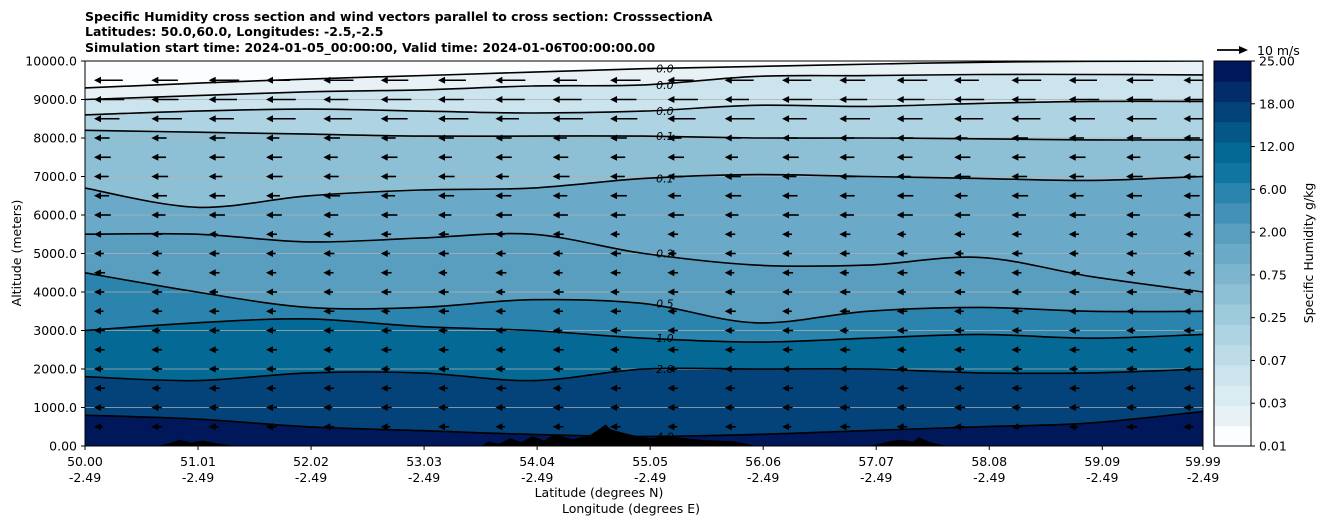 The height and width of the screenshot is (530, 1326). What do you see at coordinates (55, 176) in the screenshot?
I see `y-tick-label-7: 7000.0` at bounding box center [55, 176].